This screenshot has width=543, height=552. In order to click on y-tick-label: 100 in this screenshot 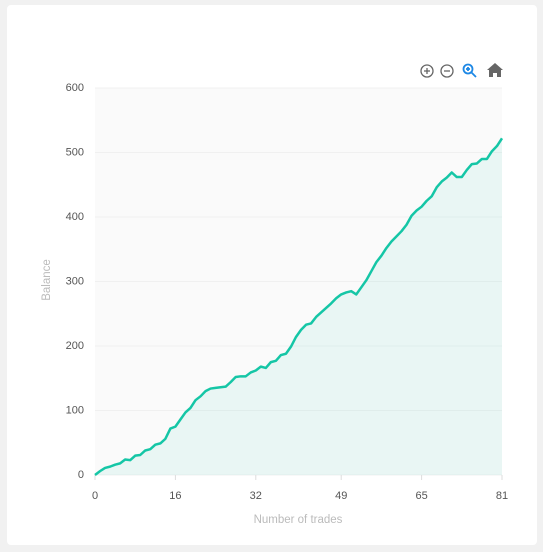, I will do `click(75, 410)`.